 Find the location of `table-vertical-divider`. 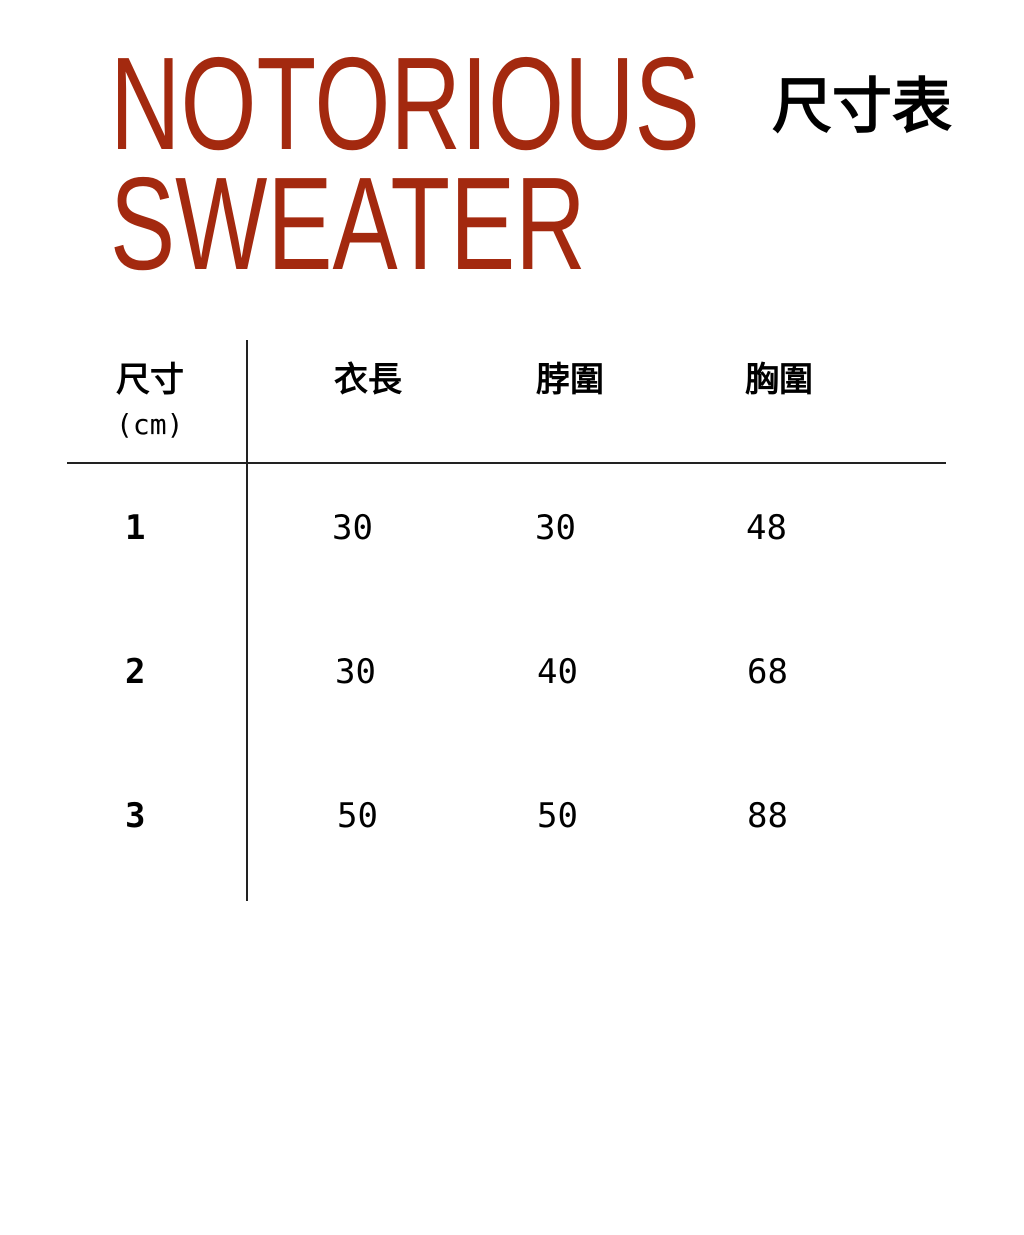

table-vertical-divider is located at coordinates (247, 620).